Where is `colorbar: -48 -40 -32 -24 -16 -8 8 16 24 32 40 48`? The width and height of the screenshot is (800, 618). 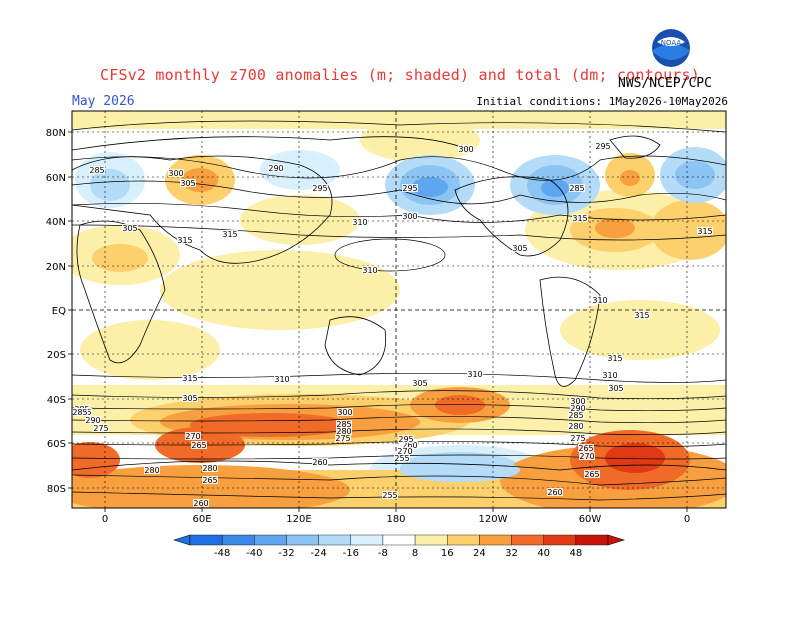
colorbar: -48 -40 -32 -24 -16 -8 8 16 24 32 40 48 is located at coordinates (399, 546).